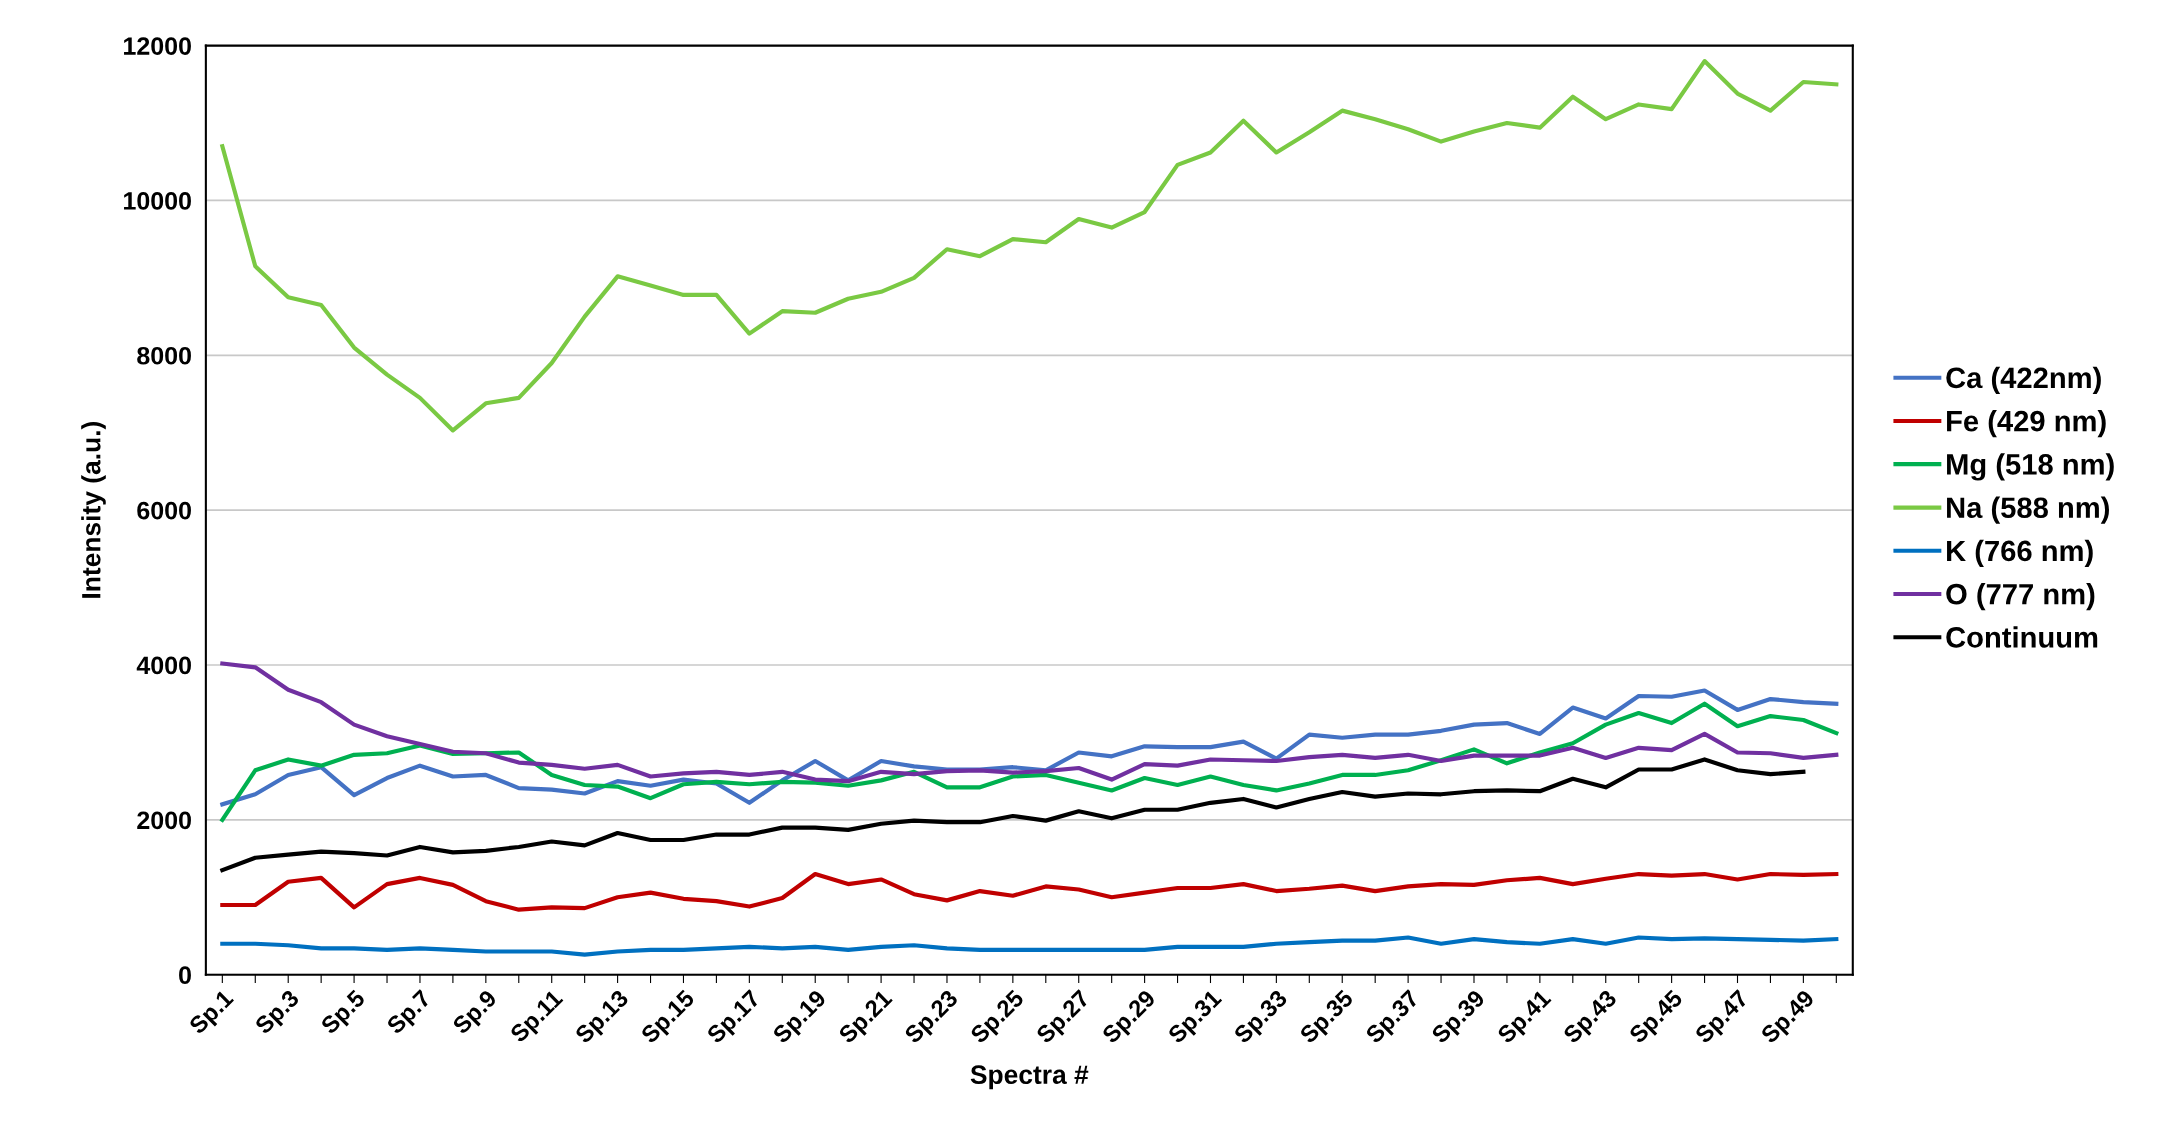  I want to click on legend-label: O (777 nm), so click(2020, 597).